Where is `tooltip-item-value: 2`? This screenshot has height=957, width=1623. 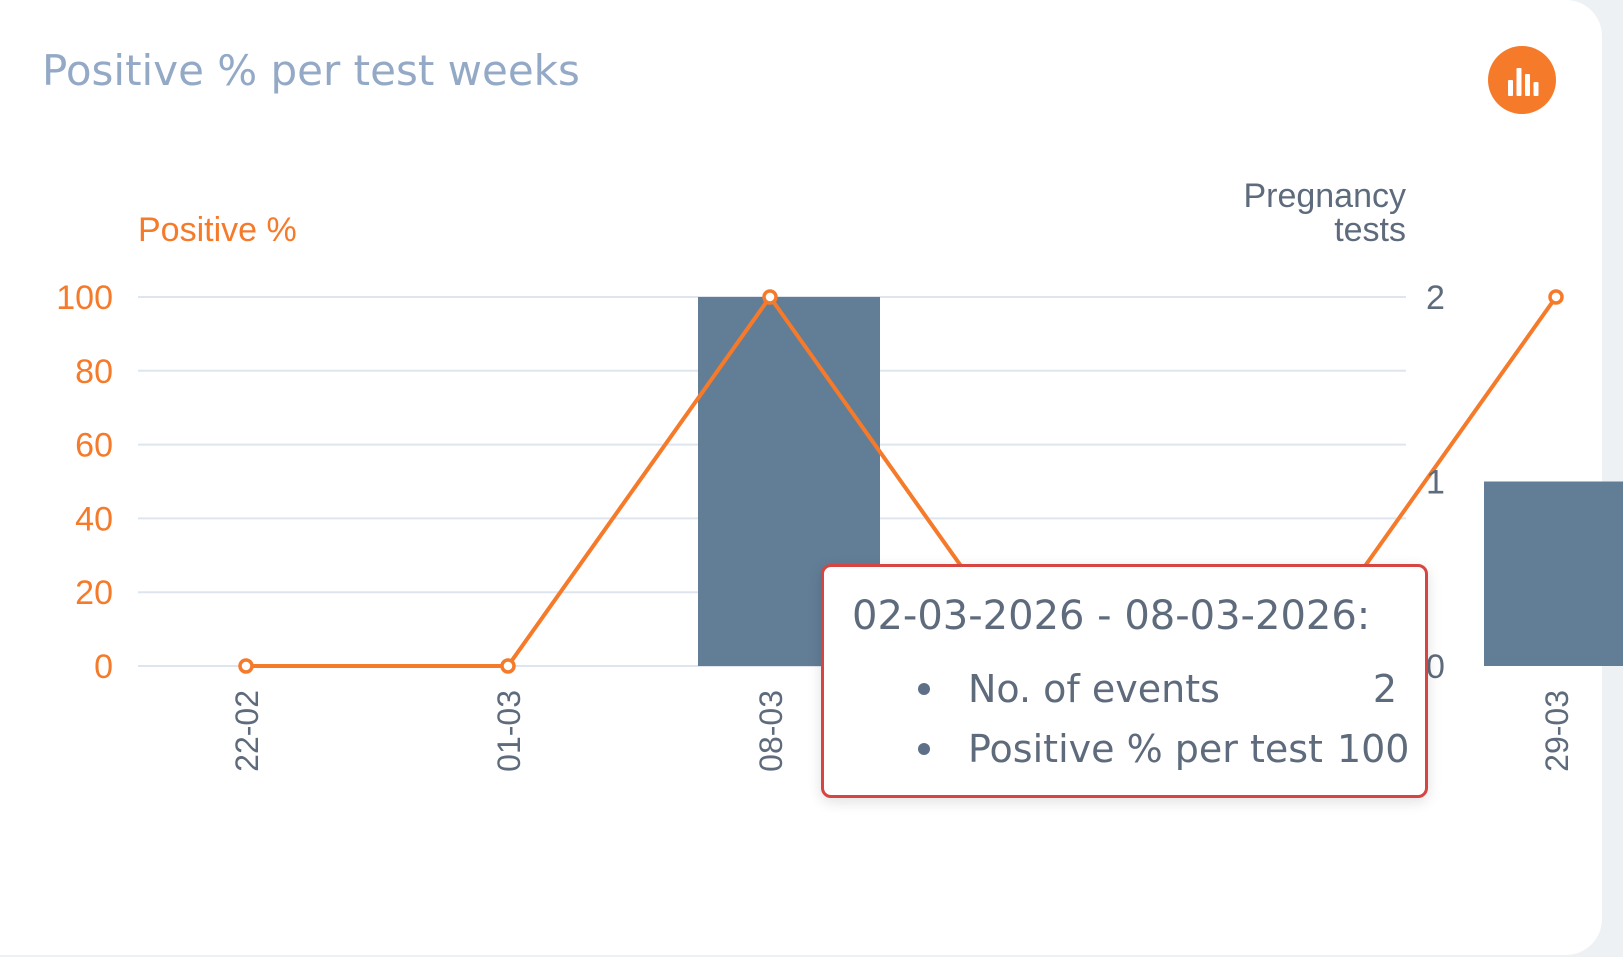
tooltip-item-value: 2 is located at coordinates (1384, 689).